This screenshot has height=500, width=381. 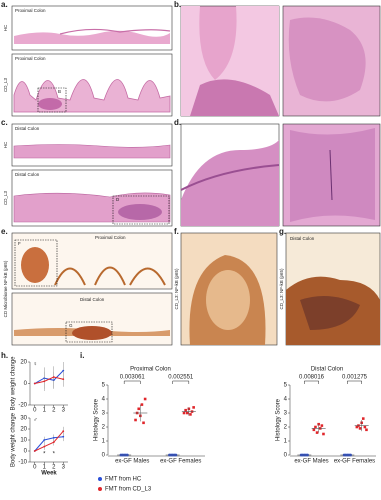 What do you see at coordinates (82, 355) in the screenshot?
I see `panel-label: i.` at bounding box center [82, 355].